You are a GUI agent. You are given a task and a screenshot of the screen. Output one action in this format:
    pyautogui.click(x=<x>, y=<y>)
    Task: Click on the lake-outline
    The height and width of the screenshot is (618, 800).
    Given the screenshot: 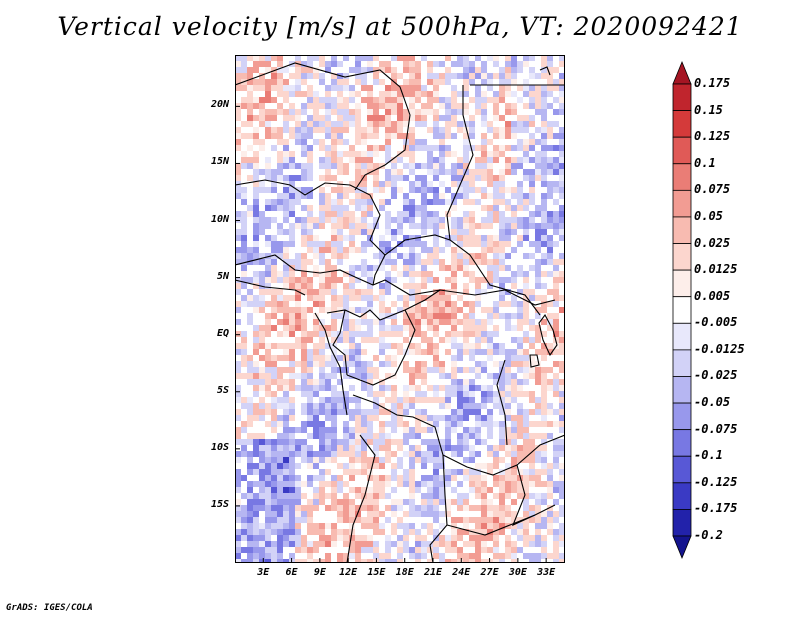 What is the action you would take?
    pyautogui.click(x=502, y=402)
    